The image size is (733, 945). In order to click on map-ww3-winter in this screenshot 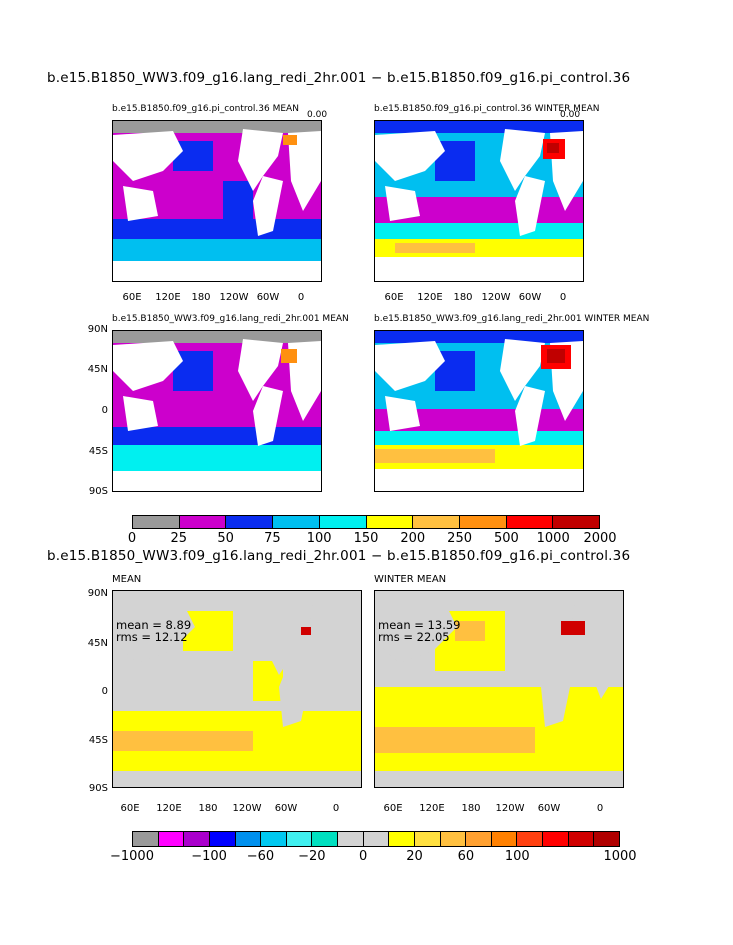, I will do `click(479, 411)`.